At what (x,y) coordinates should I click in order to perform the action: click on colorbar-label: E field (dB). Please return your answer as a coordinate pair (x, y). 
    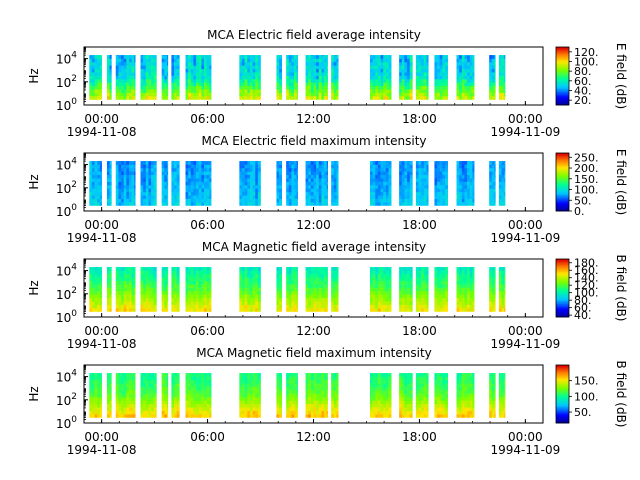
    Looking at the image, I should click on (621, 76).